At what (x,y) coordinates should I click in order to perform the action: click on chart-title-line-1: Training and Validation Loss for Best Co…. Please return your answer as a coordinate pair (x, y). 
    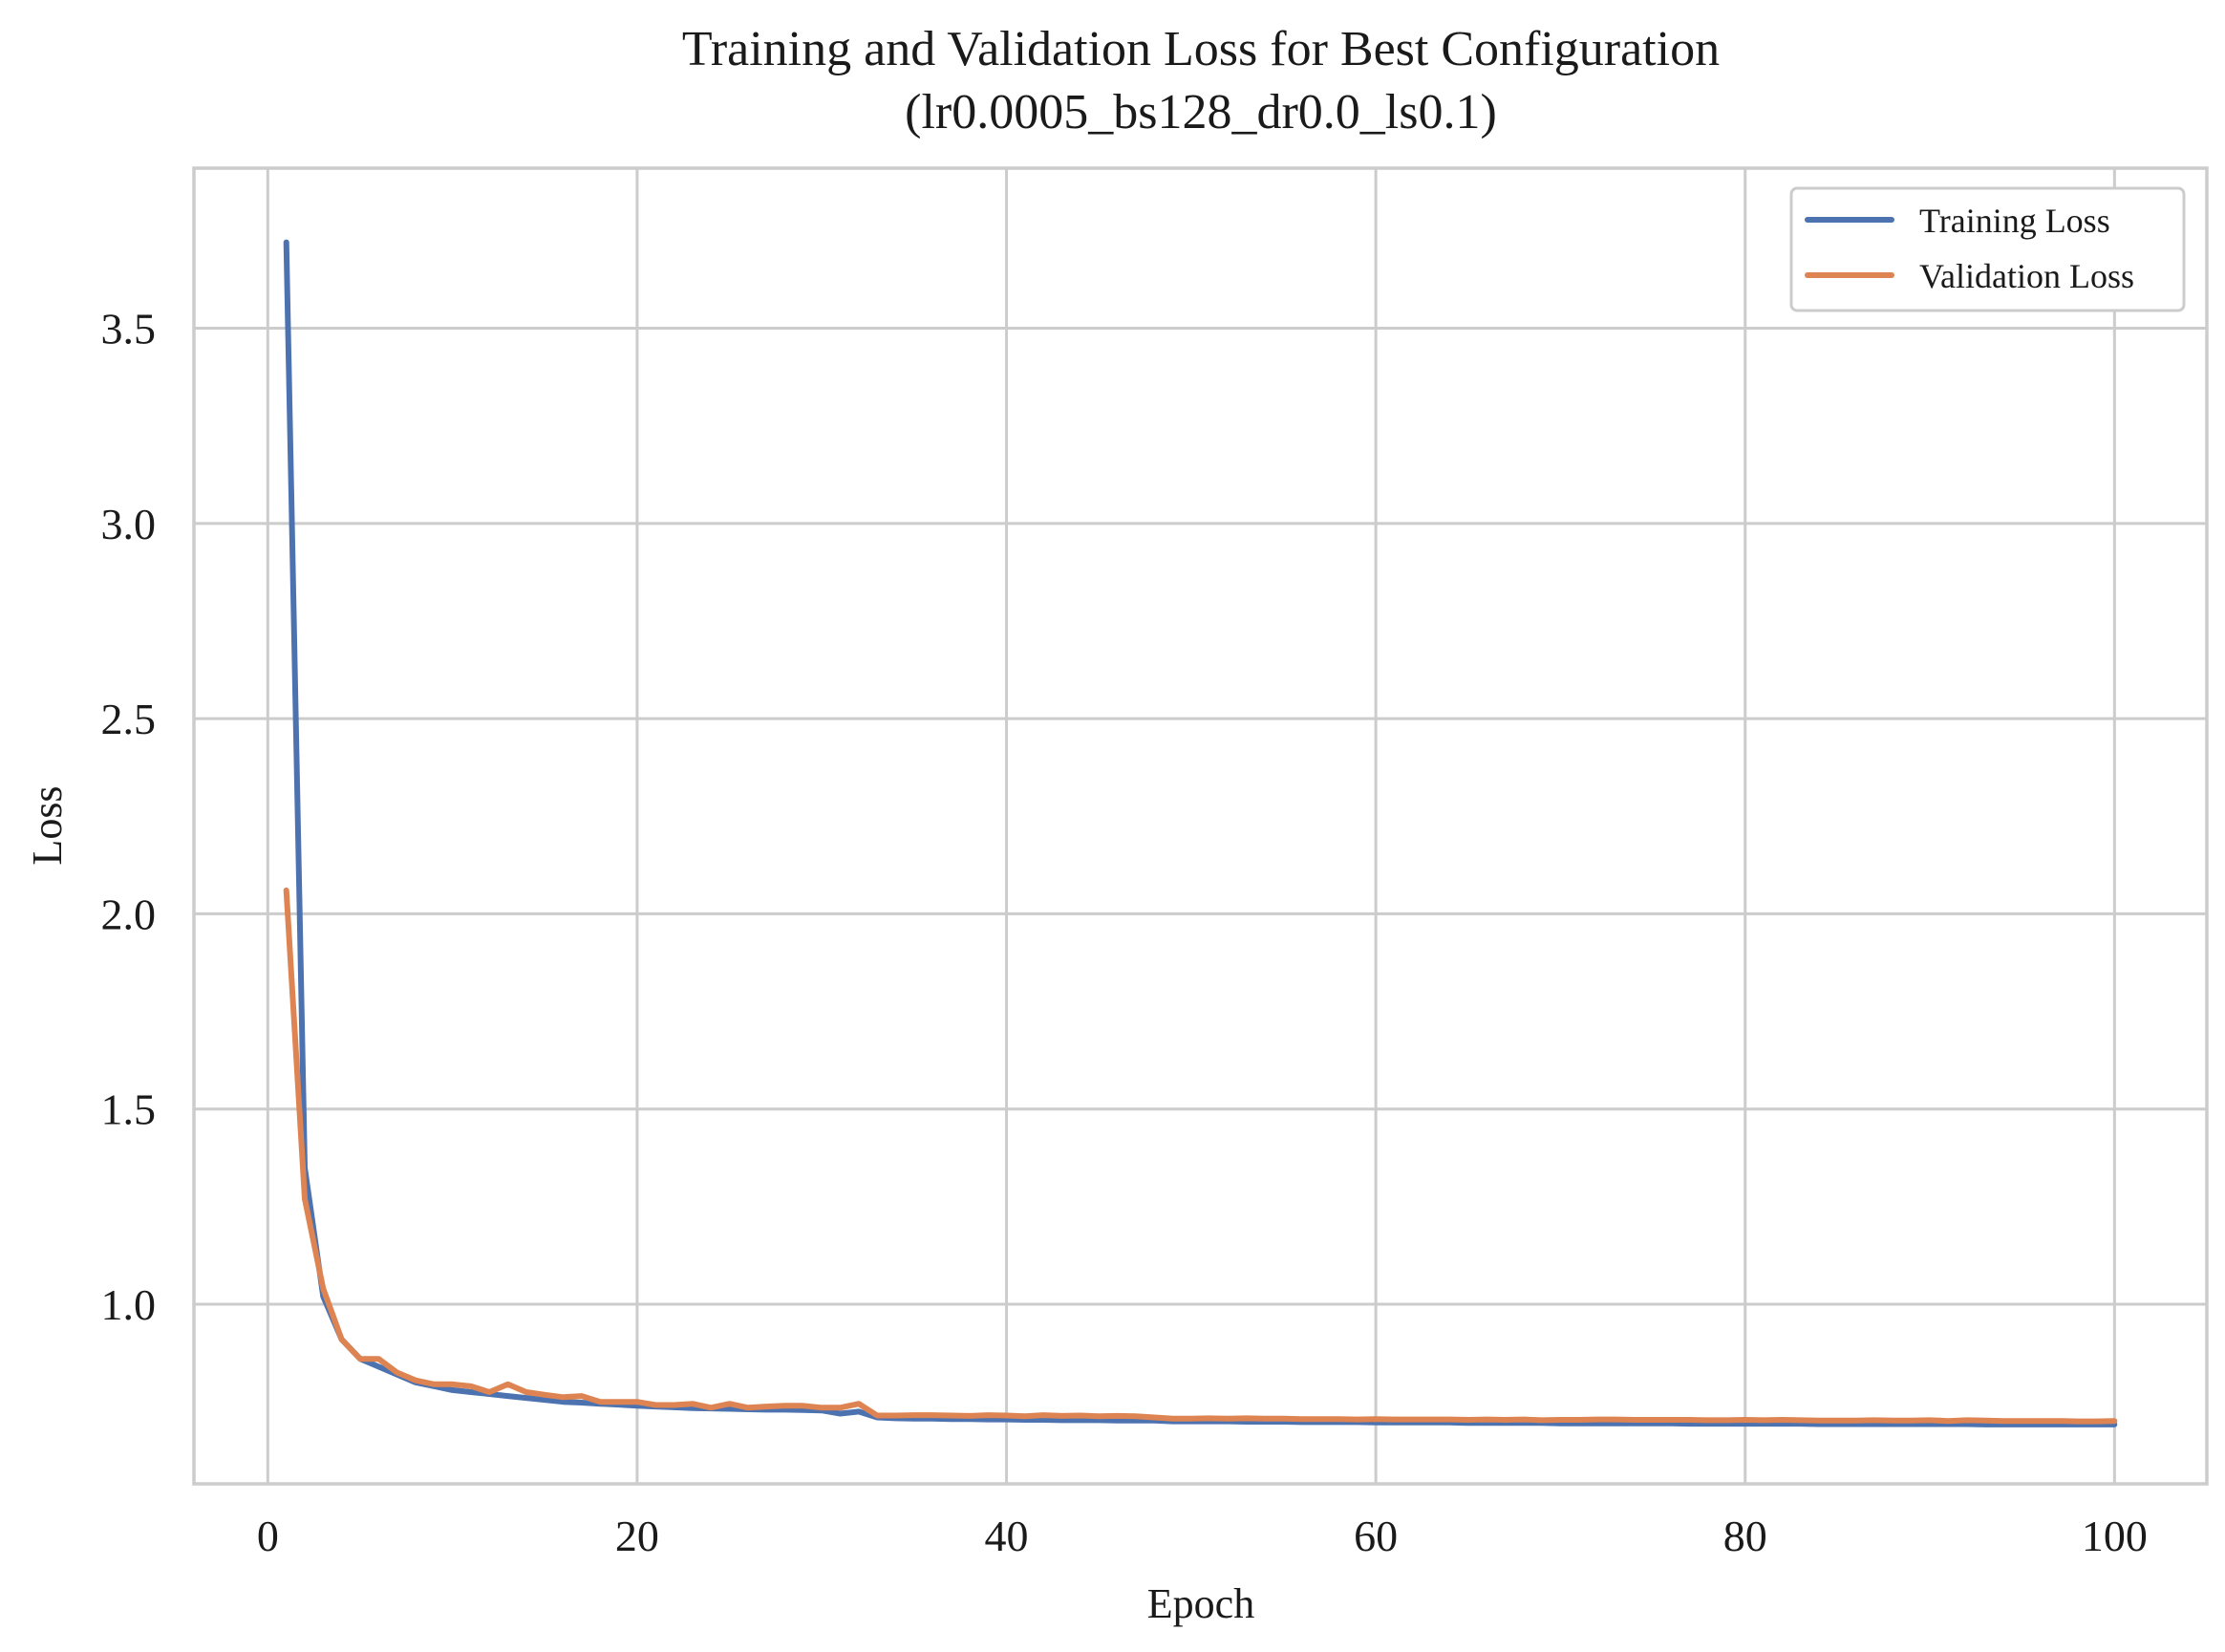
    Looking at the image, I should click on (1201, 49).